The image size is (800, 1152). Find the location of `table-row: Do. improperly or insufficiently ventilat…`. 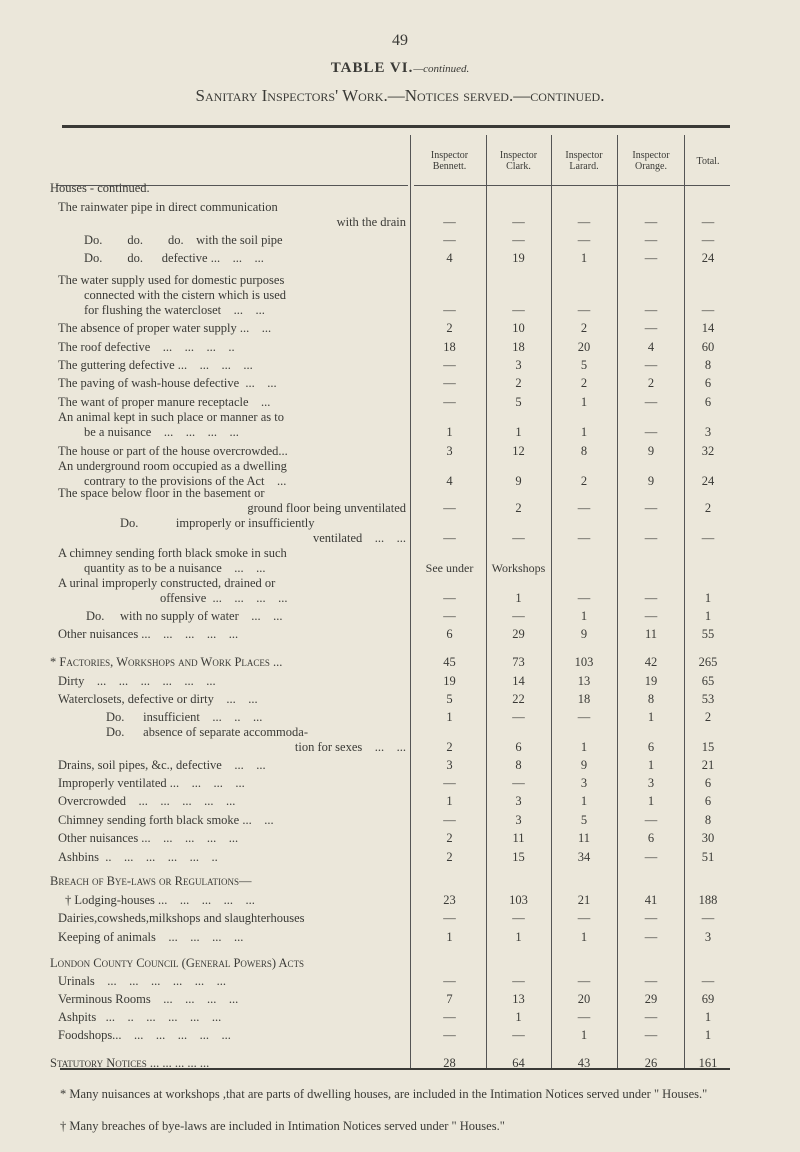

table-row: Do. improperly or insufficiently ventilat… is located at coordinates (395, 531).